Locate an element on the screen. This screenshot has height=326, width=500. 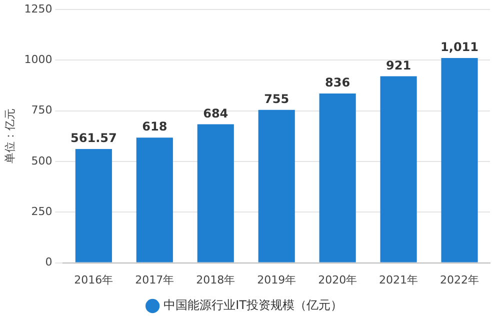
y-axis-title: 单位：亿元 is located at coordinates (9, 136).